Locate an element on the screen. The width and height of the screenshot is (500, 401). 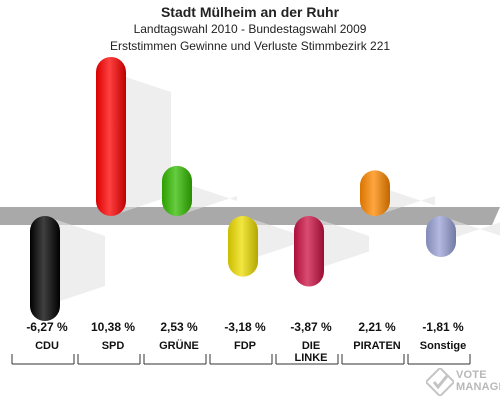
category-label: Sonstige is located at coordinates (443, 346).